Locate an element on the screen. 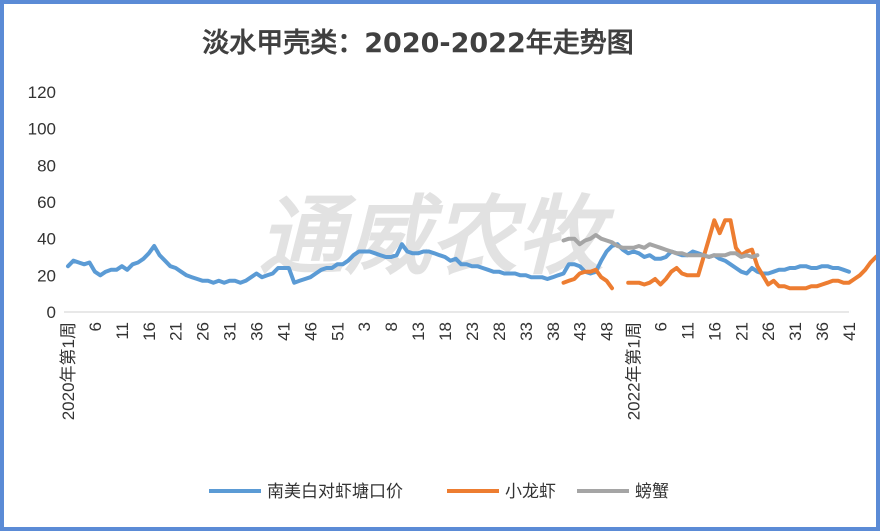 This screenshot has width=880, height=531. y-tick-label: 40 is located at coordinates (46, 239).